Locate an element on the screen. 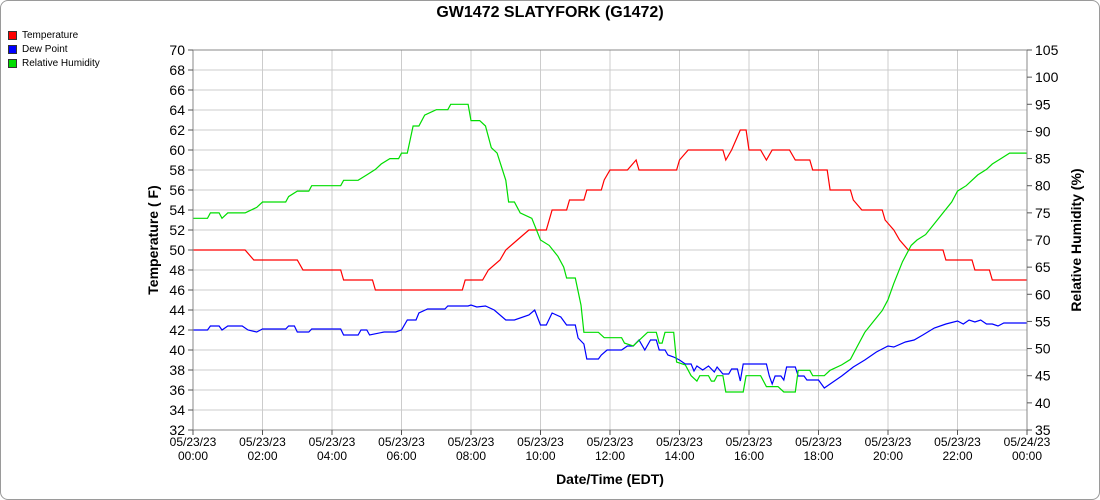  y-tick-label-right: 95 is located at coordinates (1043, 104).